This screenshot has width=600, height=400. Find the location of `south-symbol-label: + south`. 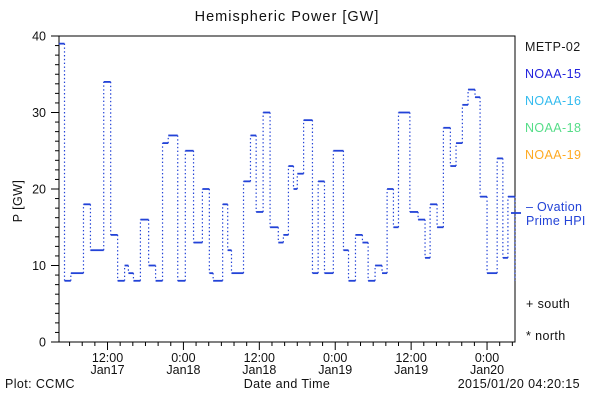

south-symbol-label: + south is located at coordinates (548, 304).